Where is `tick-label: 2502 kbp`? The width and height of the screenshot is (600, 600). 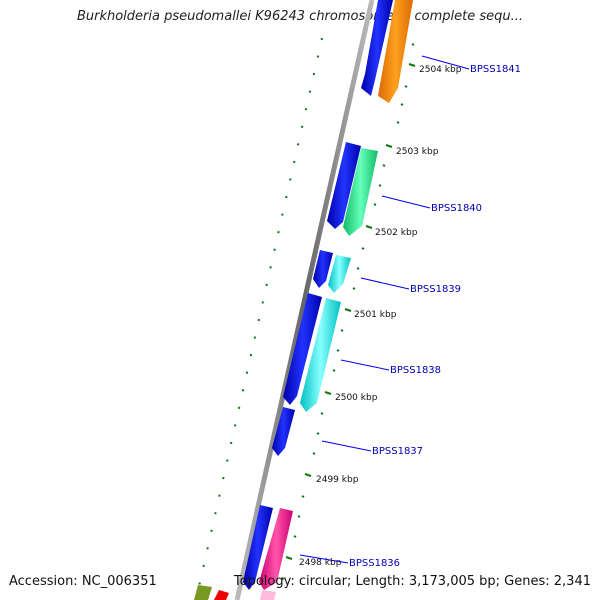 tick-label: 2502 kbp is located at coordinates (396, 233).